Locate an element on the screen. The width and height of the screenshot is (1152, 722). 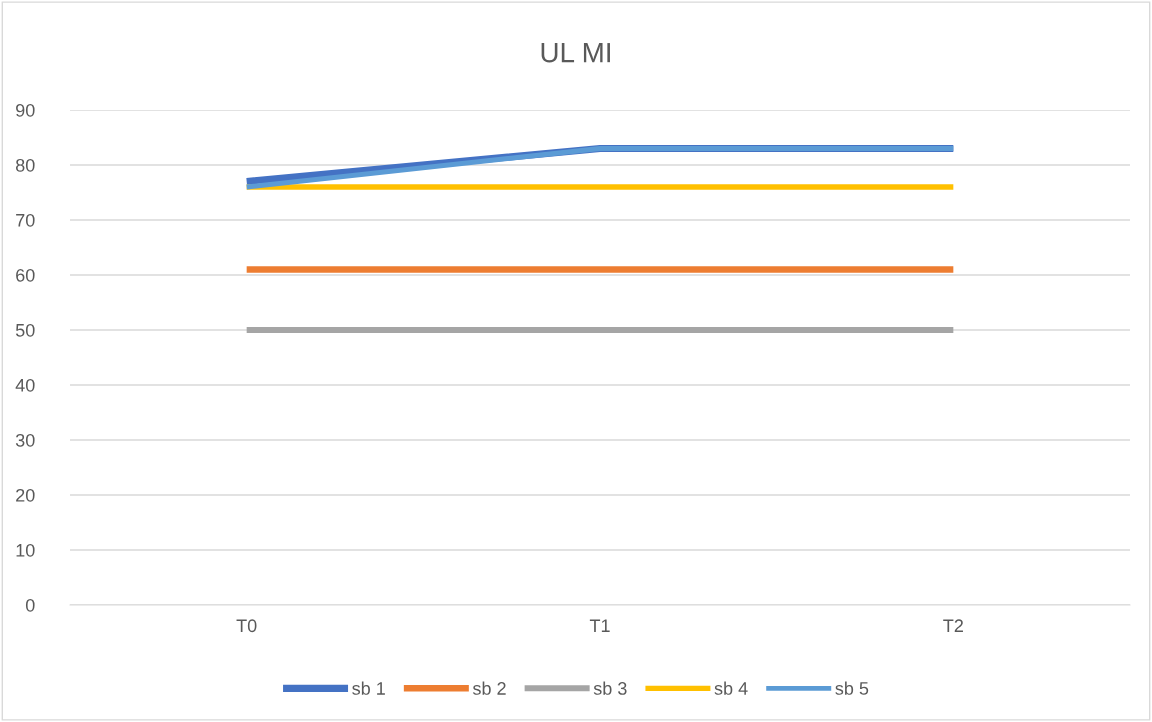
legend-label: sb 3 is located at coordinates (610, 688).